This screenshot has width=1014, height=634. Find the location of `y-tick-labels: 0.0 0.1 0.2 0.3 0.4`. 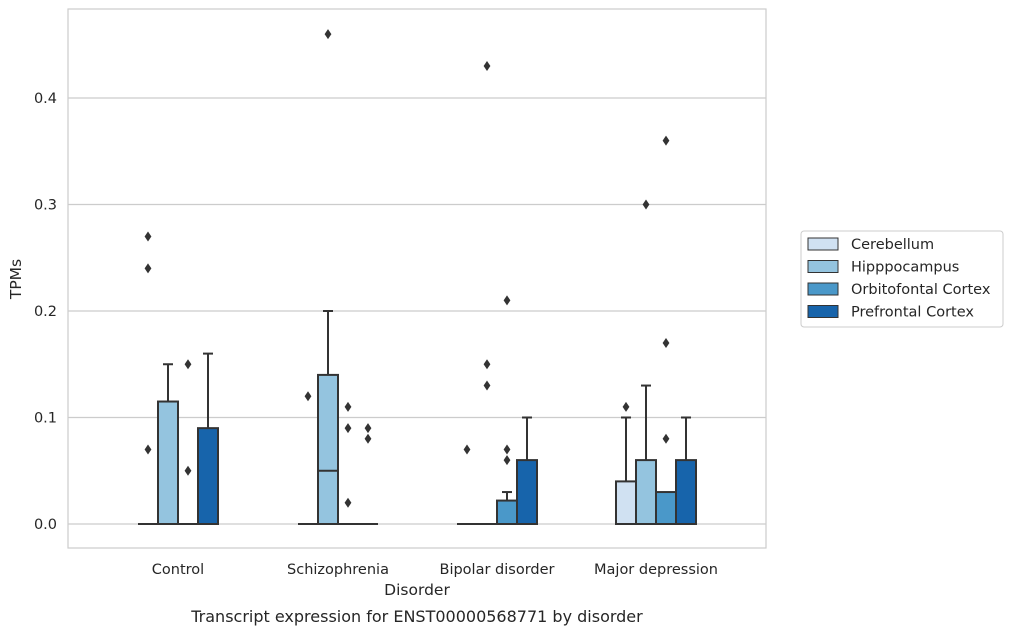

y-tick-labels: 0.0 0.1 0.2 0.3 0.4 is located at coordinates (45, 312).